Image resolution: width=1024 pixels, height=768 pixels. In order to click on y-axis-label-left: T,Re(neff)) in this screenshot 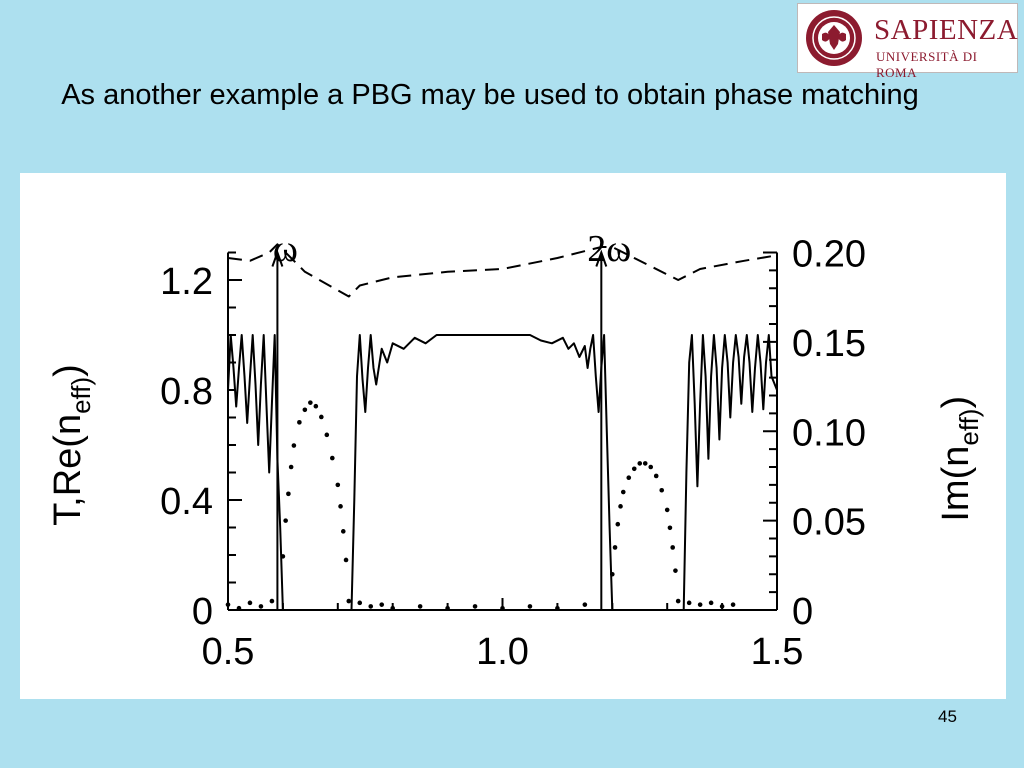, I will do `click(71, 445)`.